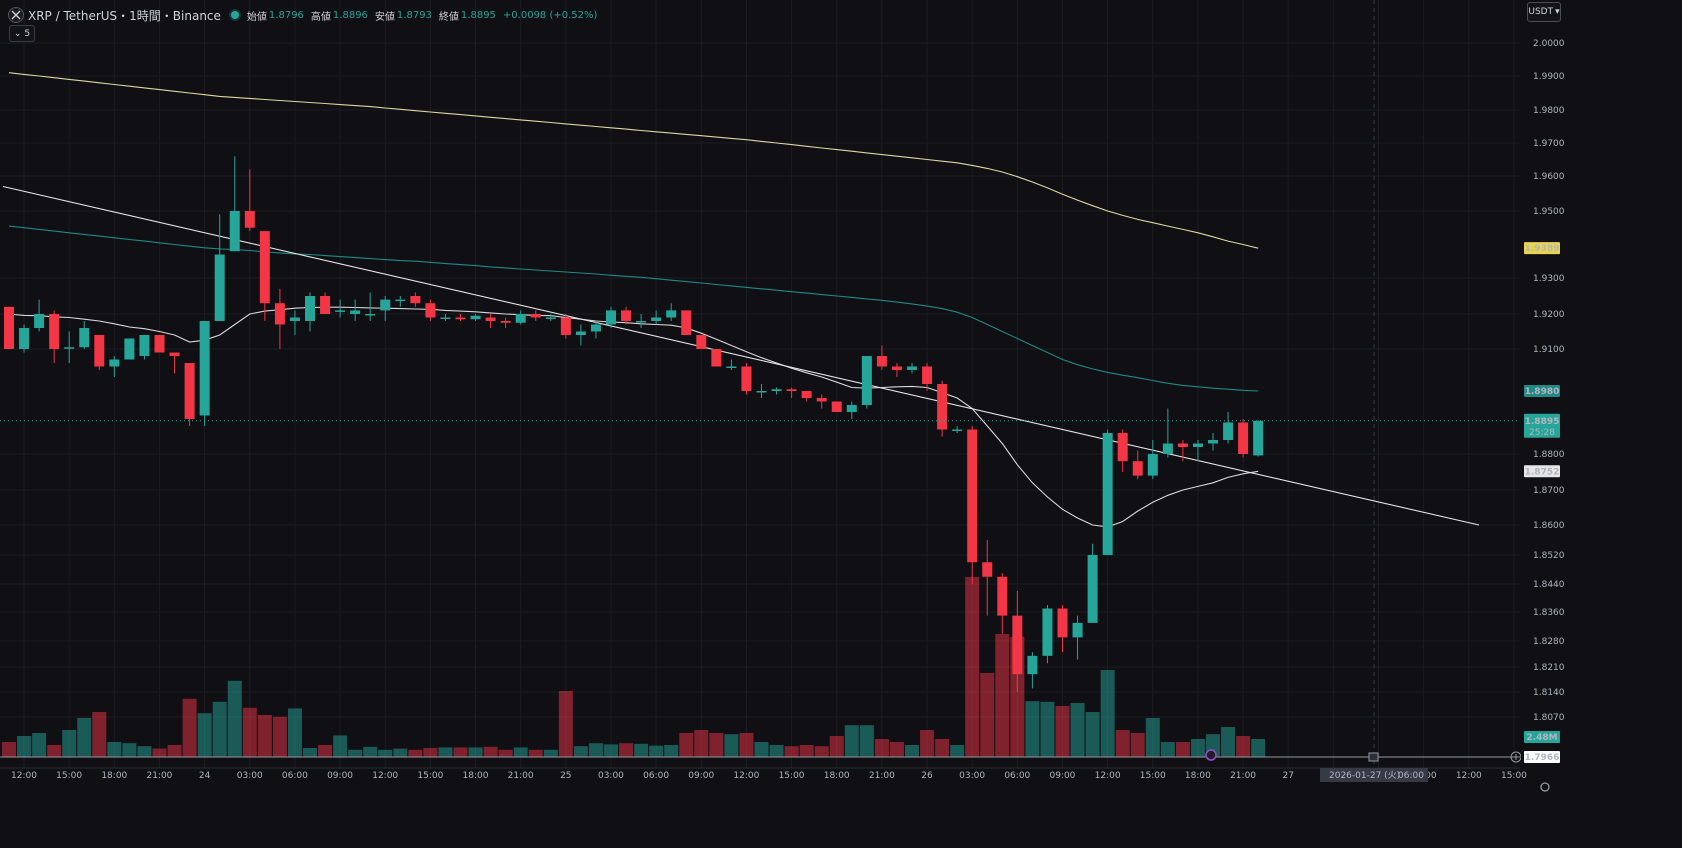 The width and height of the screenshot is (1682, 848). Describe the element at coordinates (1373, 757) in the screenshot. I see `crosshair-handle` at that location.